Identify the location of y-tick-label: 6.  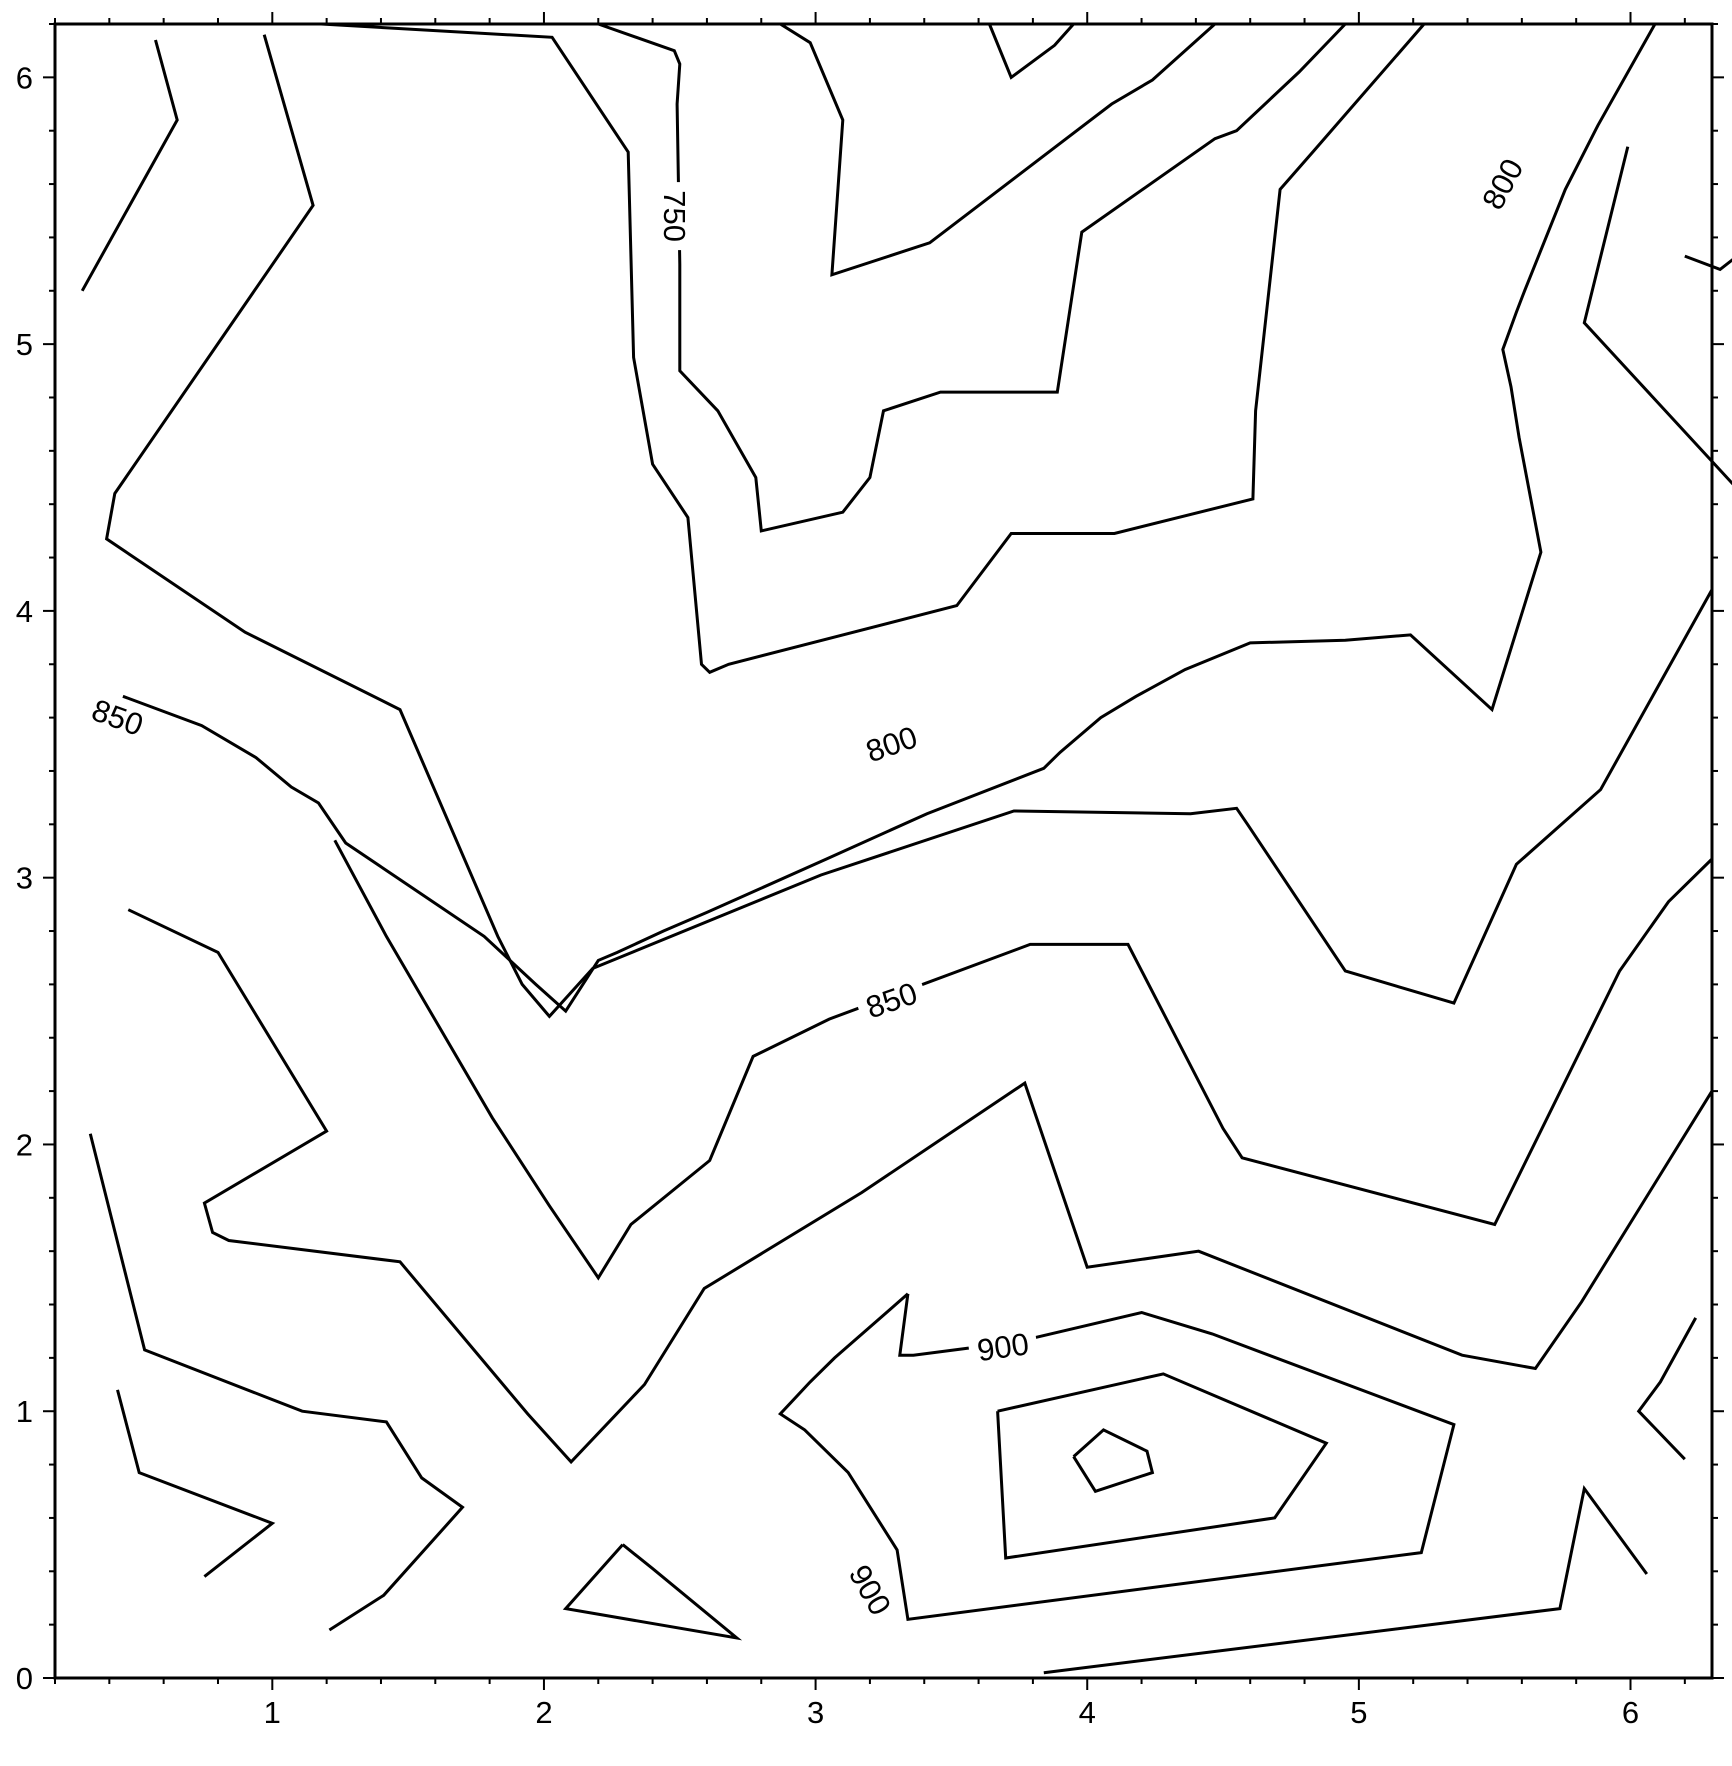
(24, 77).